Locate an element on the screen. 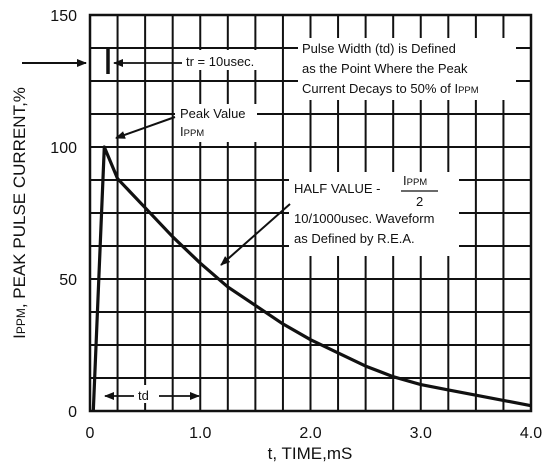  x-tick-label: 1.0 is located at coordinates (200, 433).